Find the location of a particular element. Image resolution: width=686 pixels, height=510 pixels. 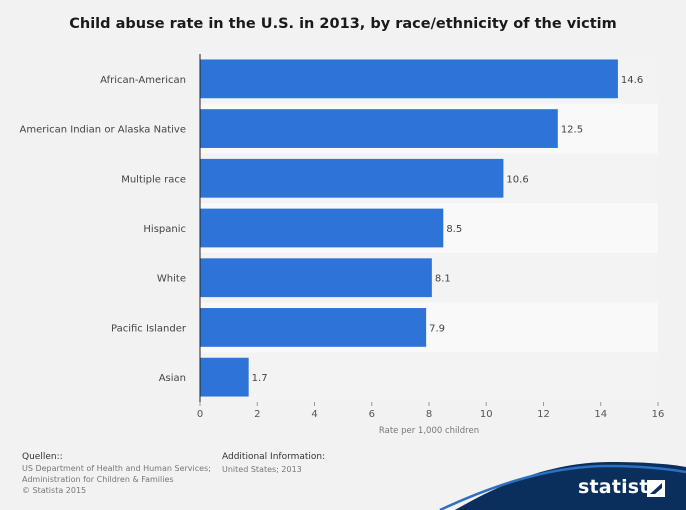

bar-value-label: 12.5 is located at coordinates (572, 130).